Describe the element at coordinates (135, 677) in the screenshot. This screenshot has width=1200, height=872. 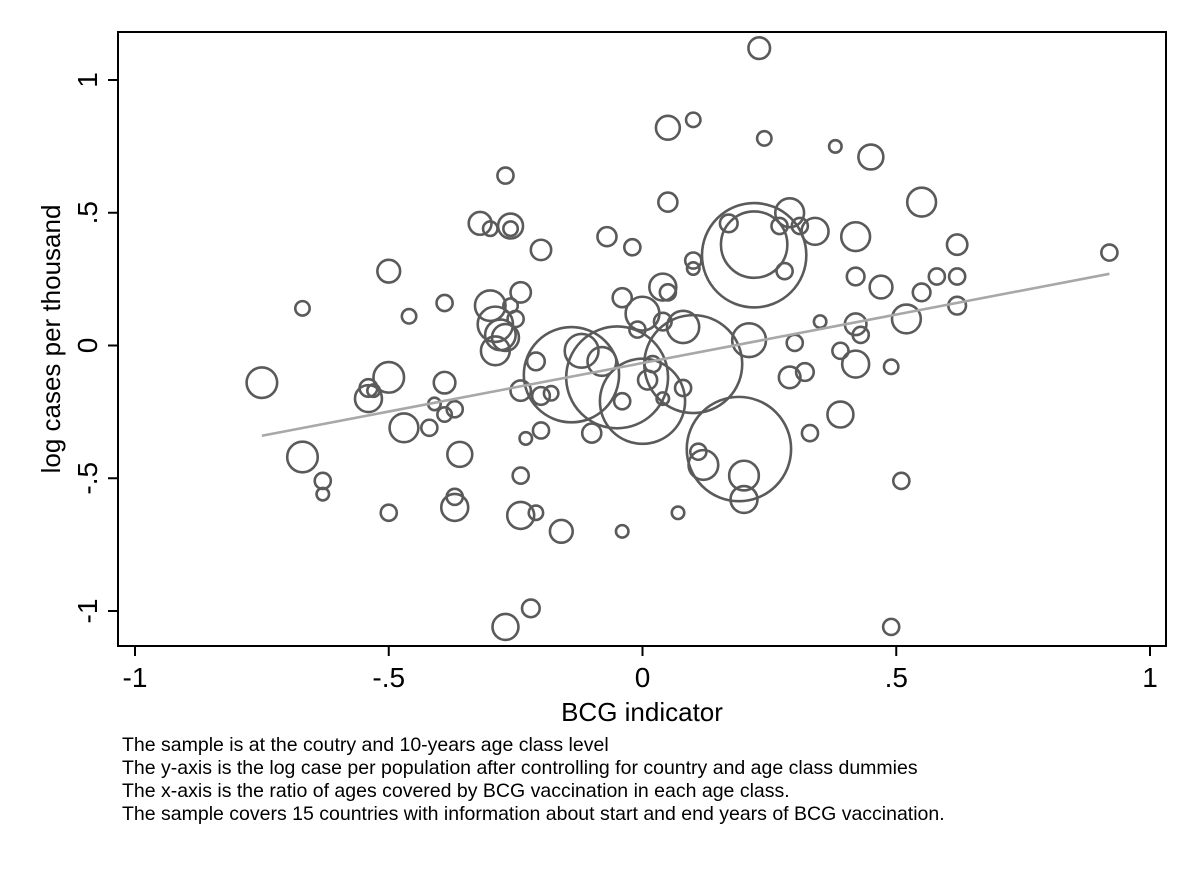
I see `x-tick-label: -1` at that location.